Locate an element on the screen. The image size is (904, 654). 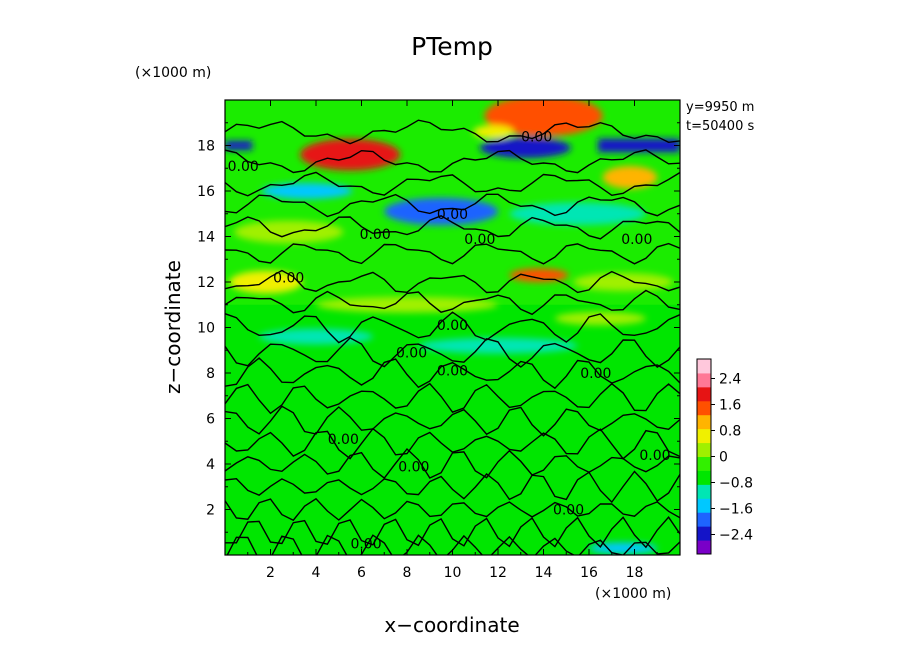
colorbar-tick-label: 1.6 is located at coordinates (730, 406).